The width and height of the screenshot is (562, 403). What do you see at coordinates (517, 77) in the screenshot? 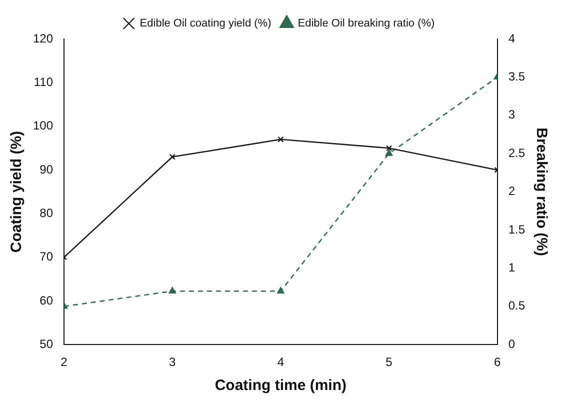
I see `y2-tick-label: 3.5` at bounding box center [517, 77].